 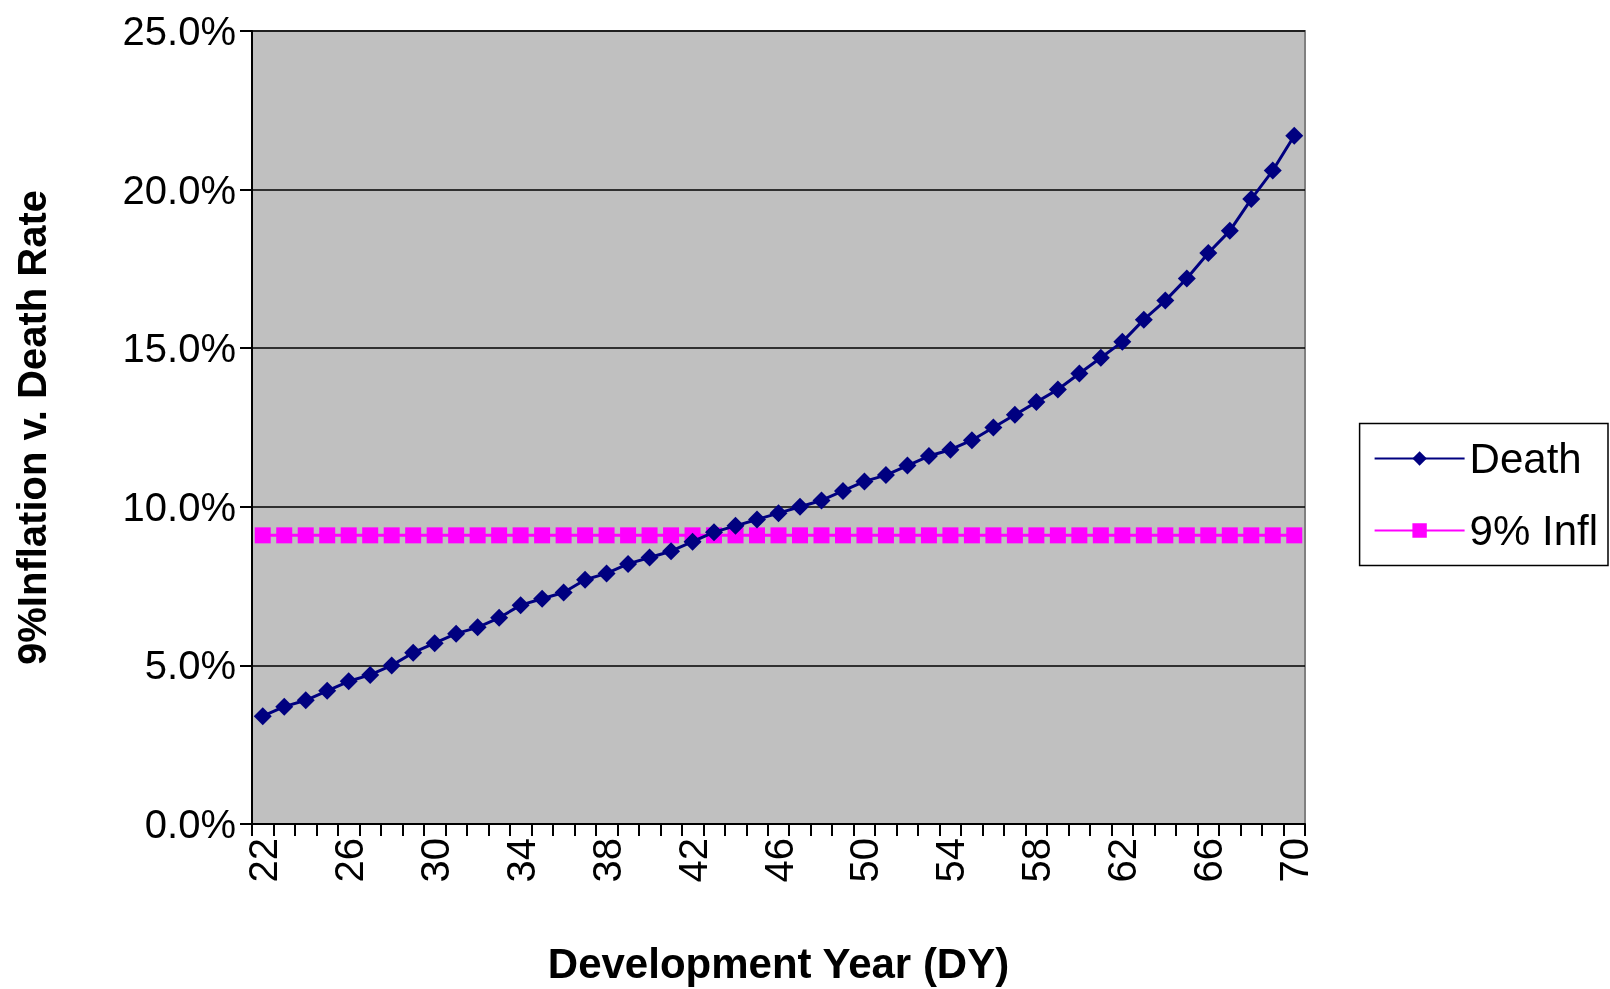 I want to click on x-tick-label: 70, so click(x=1294, y=860).